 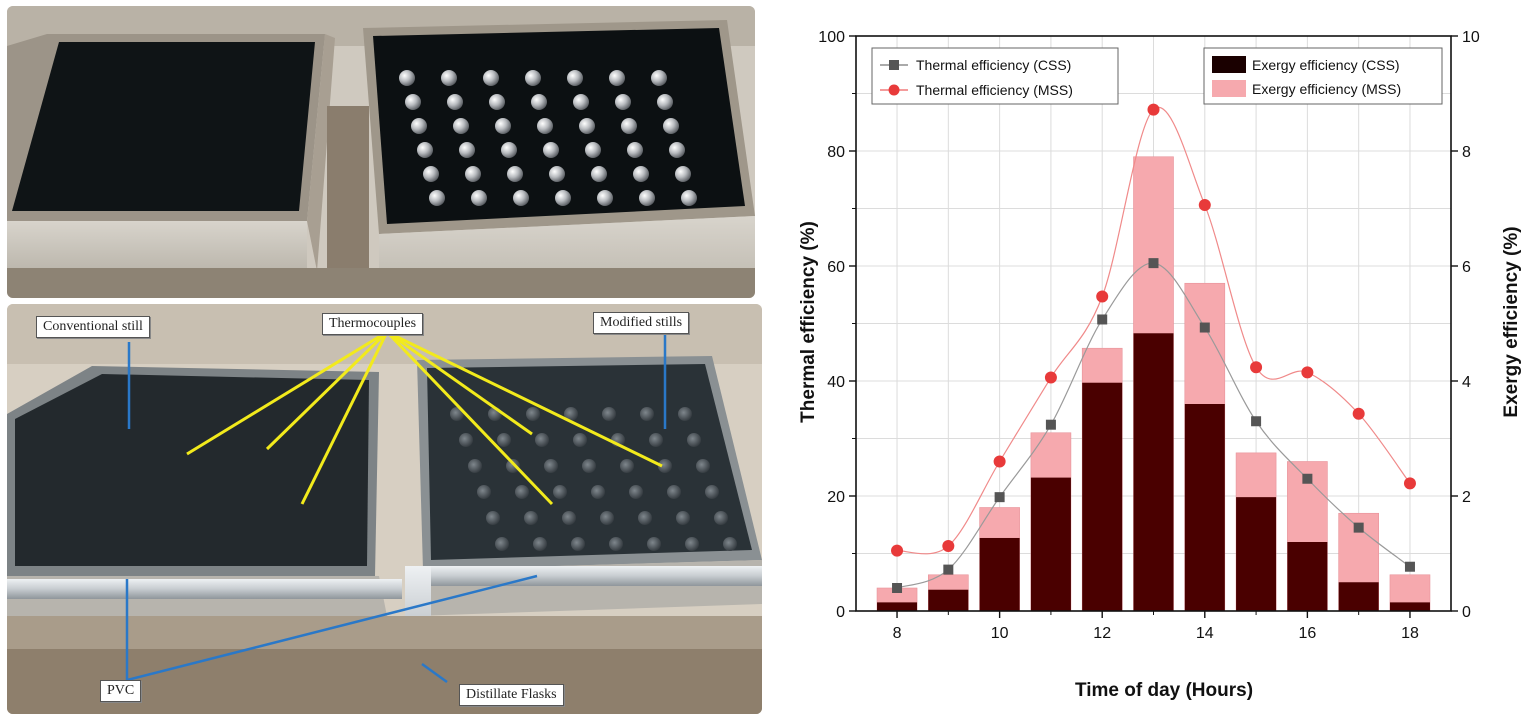 What do you see at coordinates (894, 65) in the screenshot?
I see `legend-css-marker` at bounding box center [894, 65].